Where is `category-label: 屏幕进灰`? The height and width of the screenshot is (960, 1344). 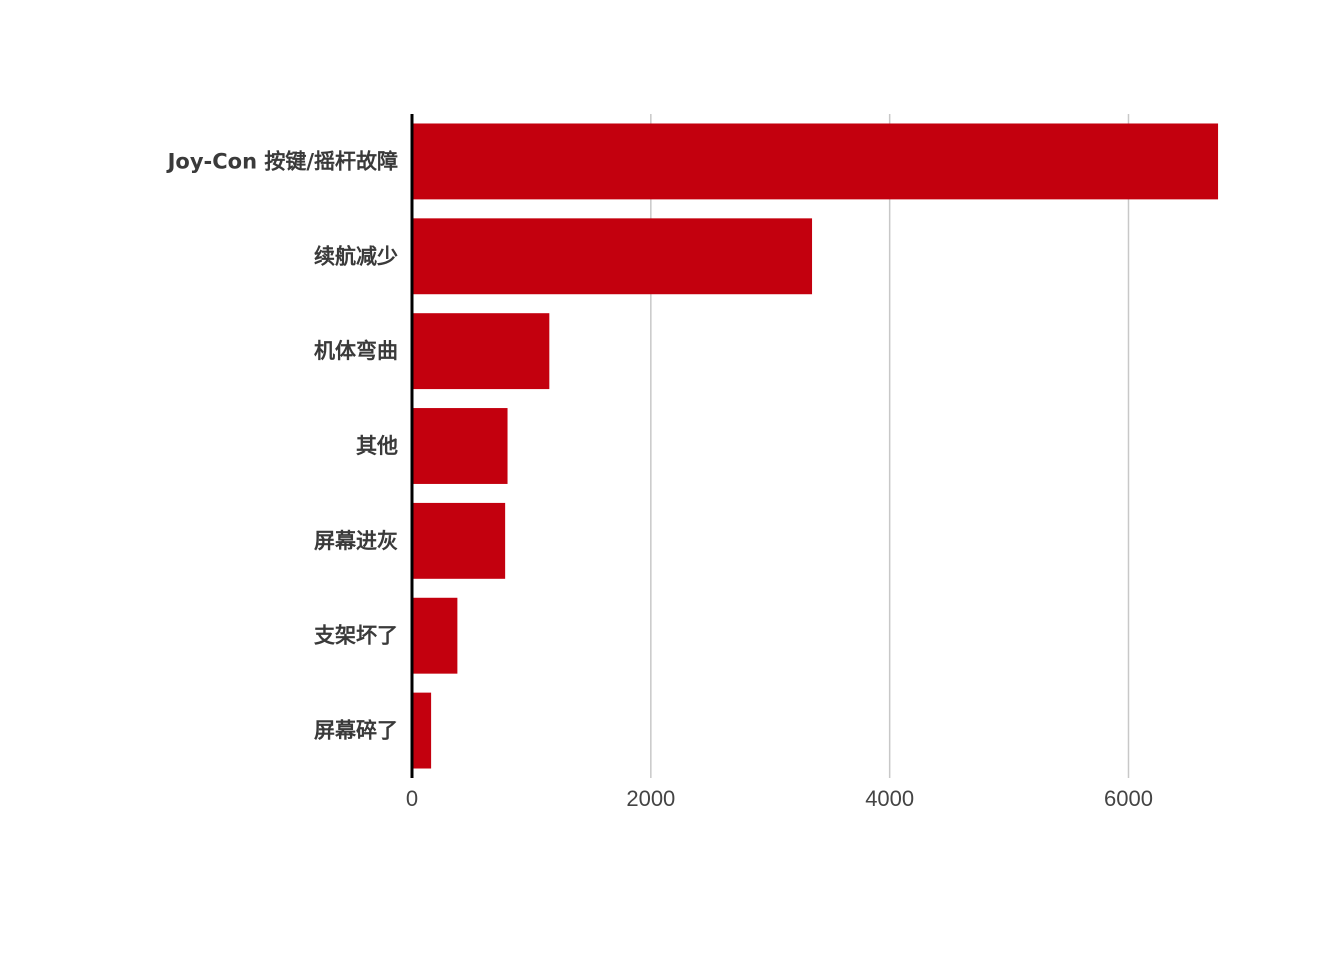 category-label: 屏幕进灰 is located at coordinates (356, 541).